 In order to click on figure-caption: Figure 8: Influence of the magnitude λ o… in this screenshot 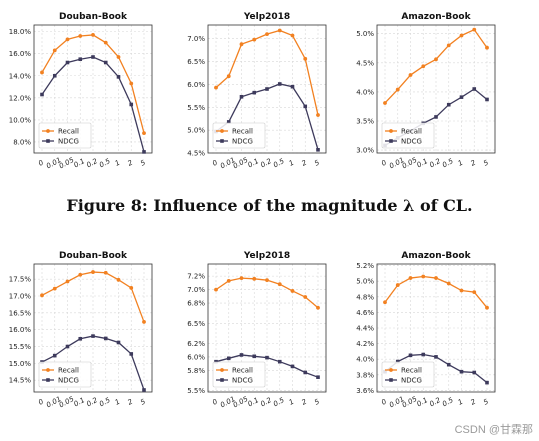, I will do `click(269, 205)`.